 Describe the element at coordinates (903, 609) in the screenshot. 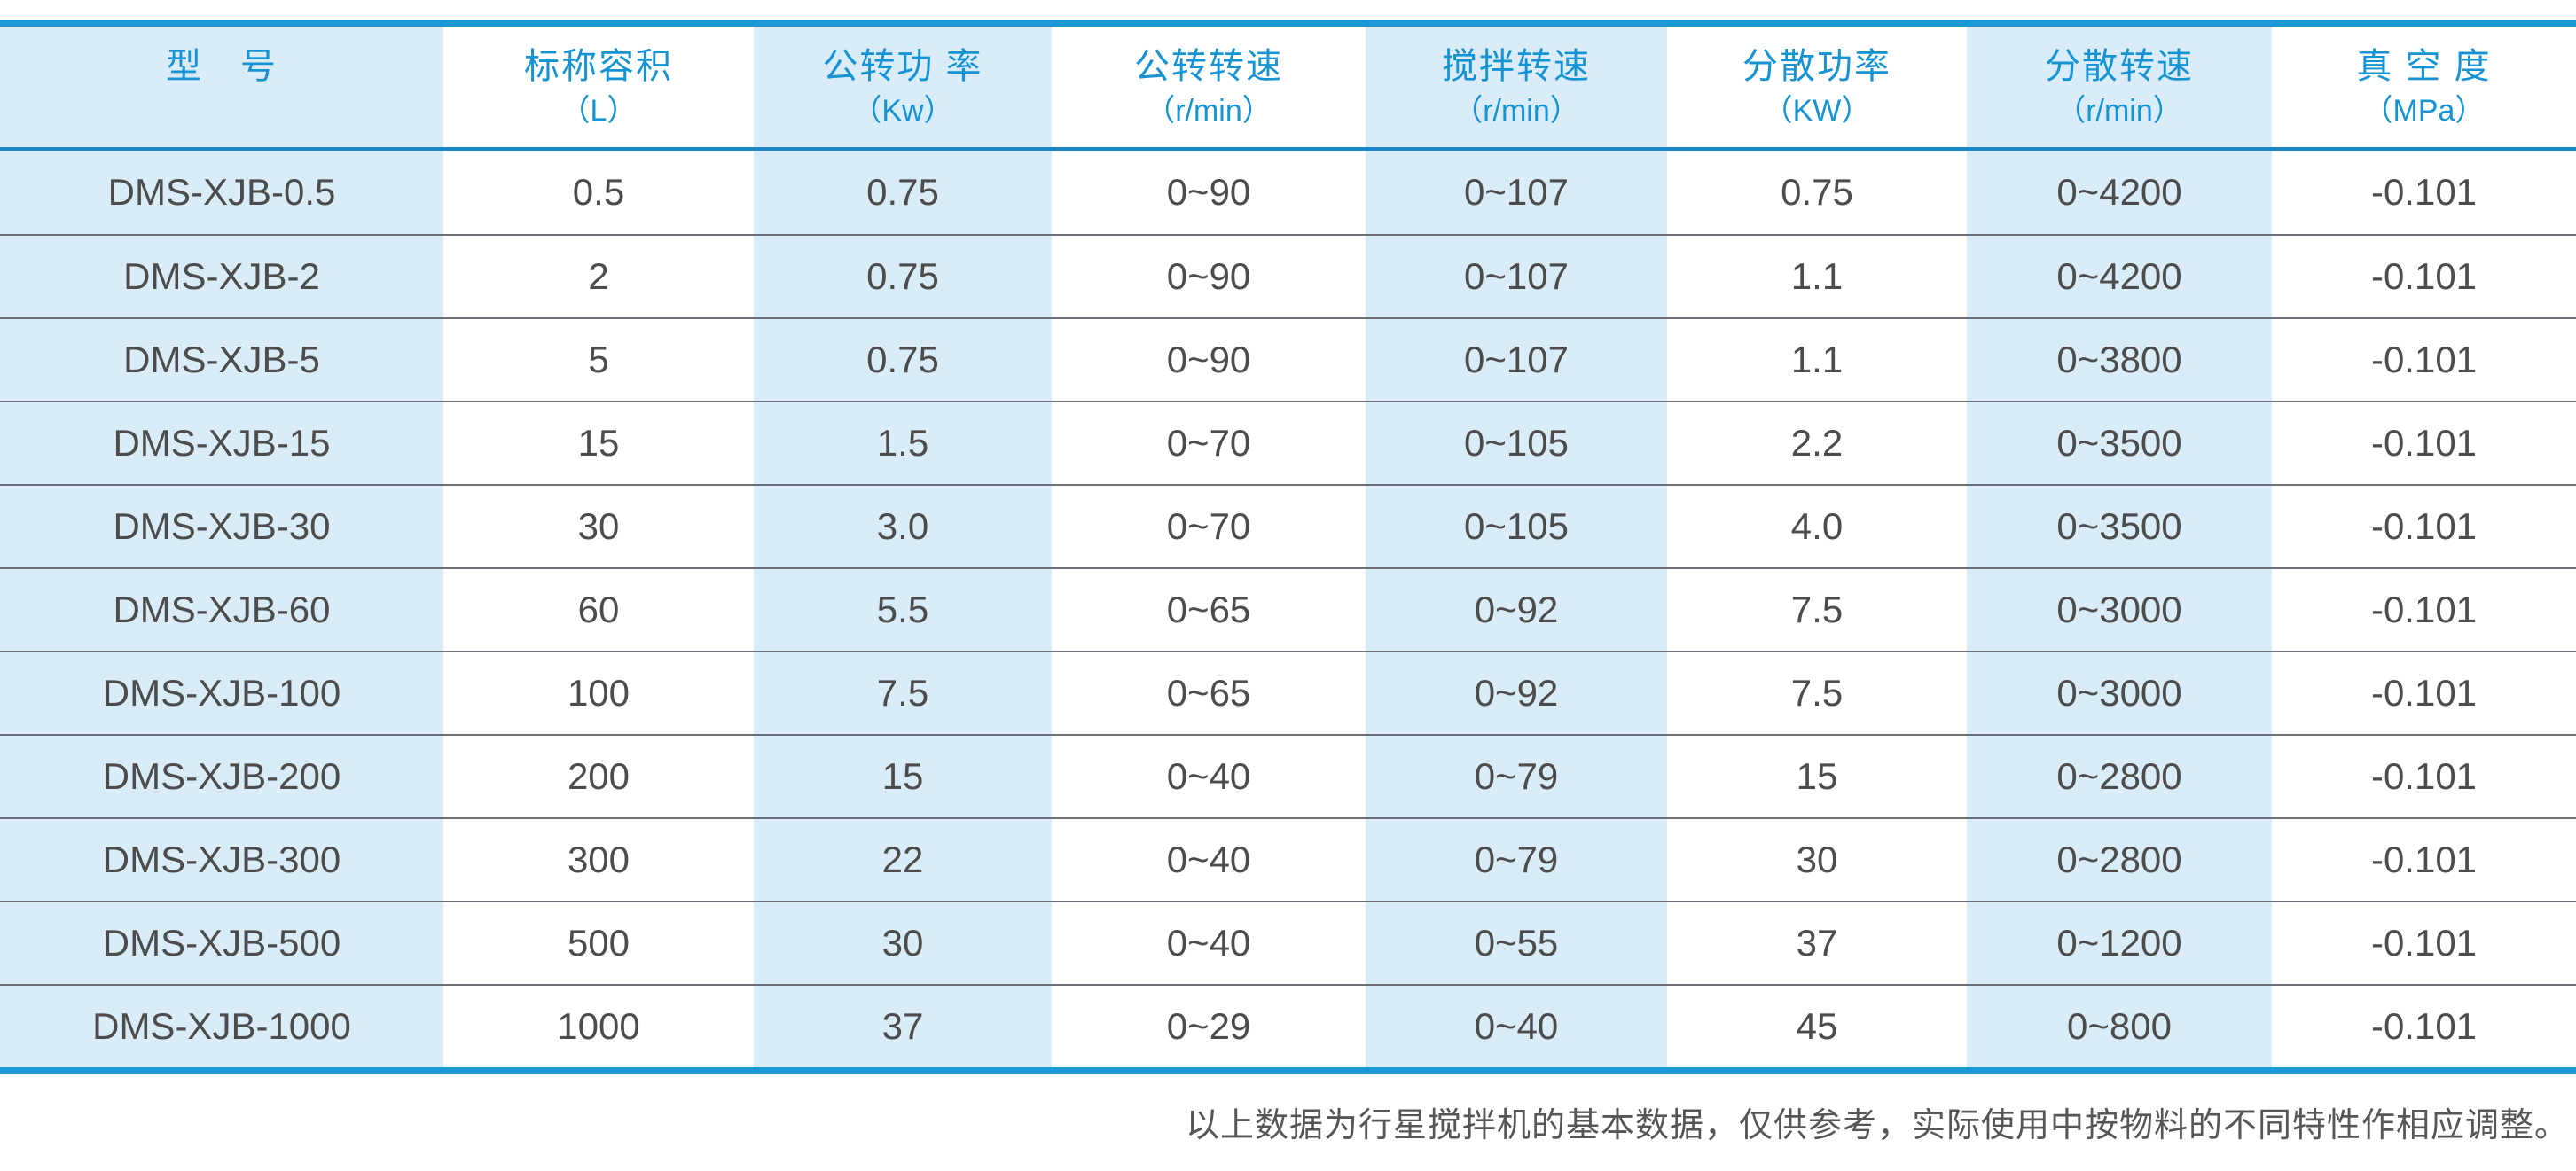

I see `value-cell: 5.5` at that location.